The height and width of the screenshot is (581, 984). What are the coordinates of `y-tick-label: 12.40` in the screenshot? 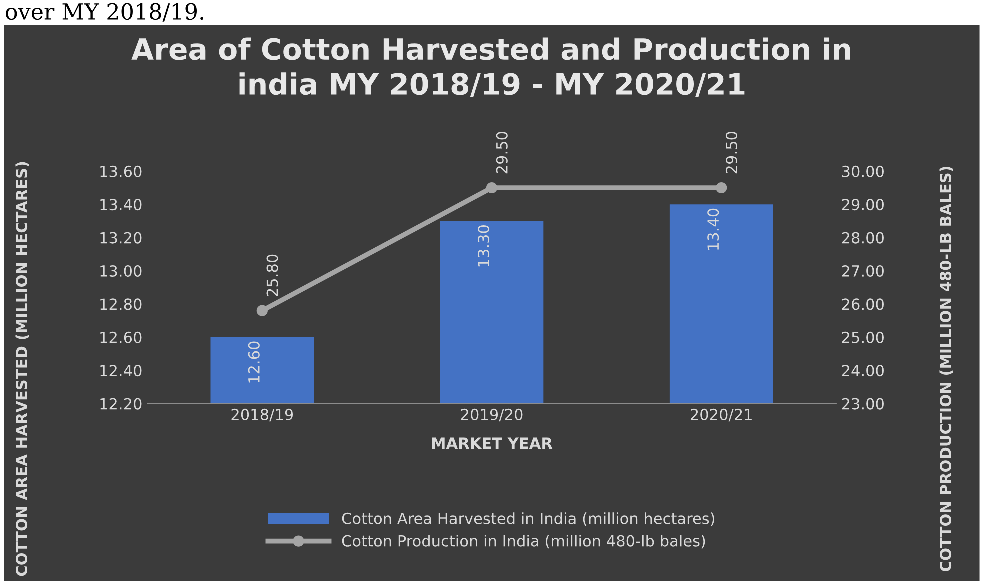 It's located at (121, 371).